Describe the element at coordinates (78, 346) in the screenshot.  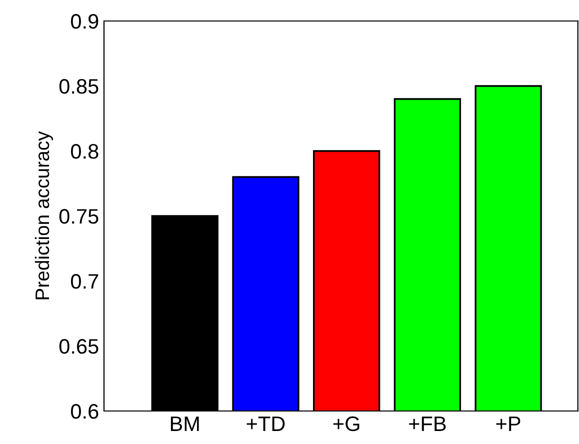
I see `y-tick-label: 0.65` at that location.